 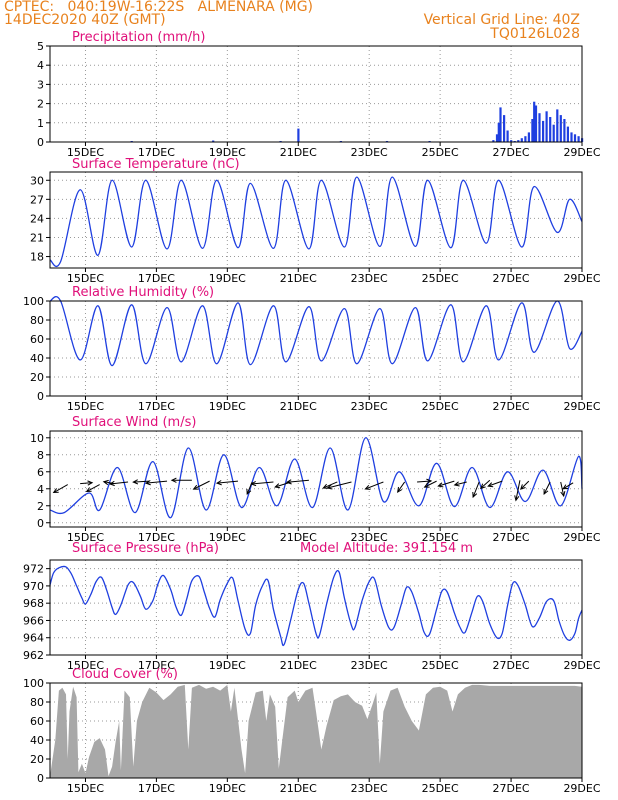 I want to click on y-tick-label: 100, so click(x=33, y=301).